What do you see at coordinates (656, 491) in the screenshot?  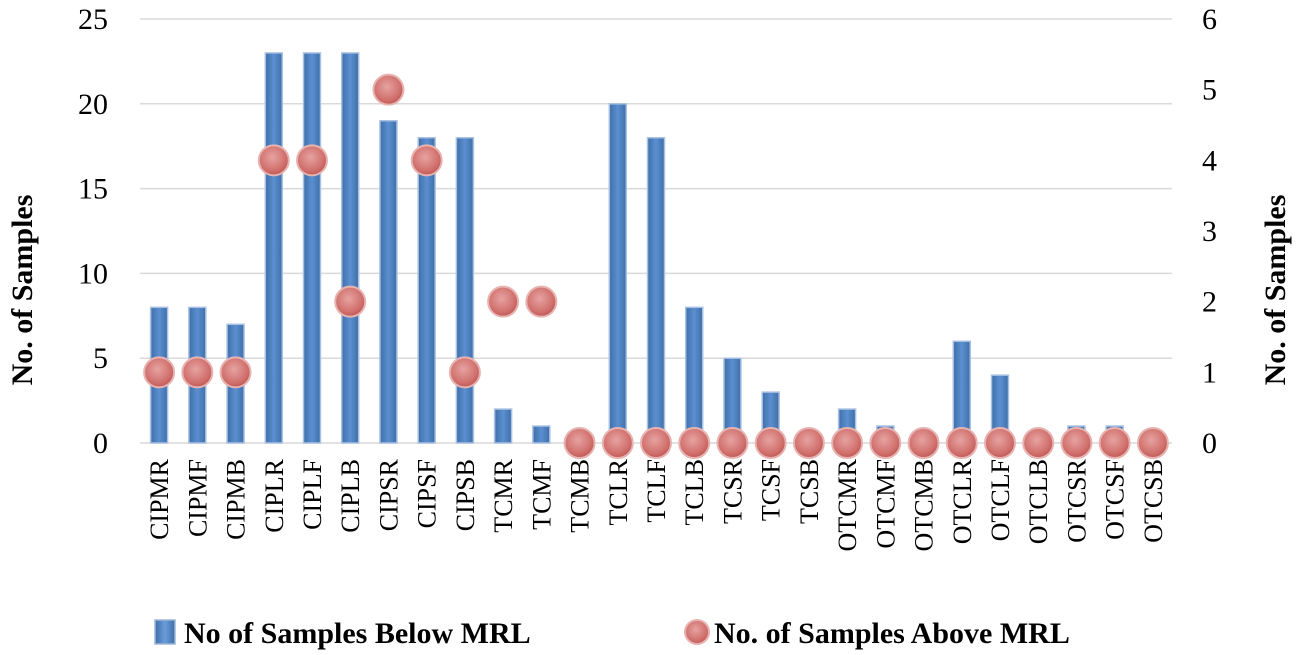 I see `x-category-label: TCLF` at bounding box center [656, 491].